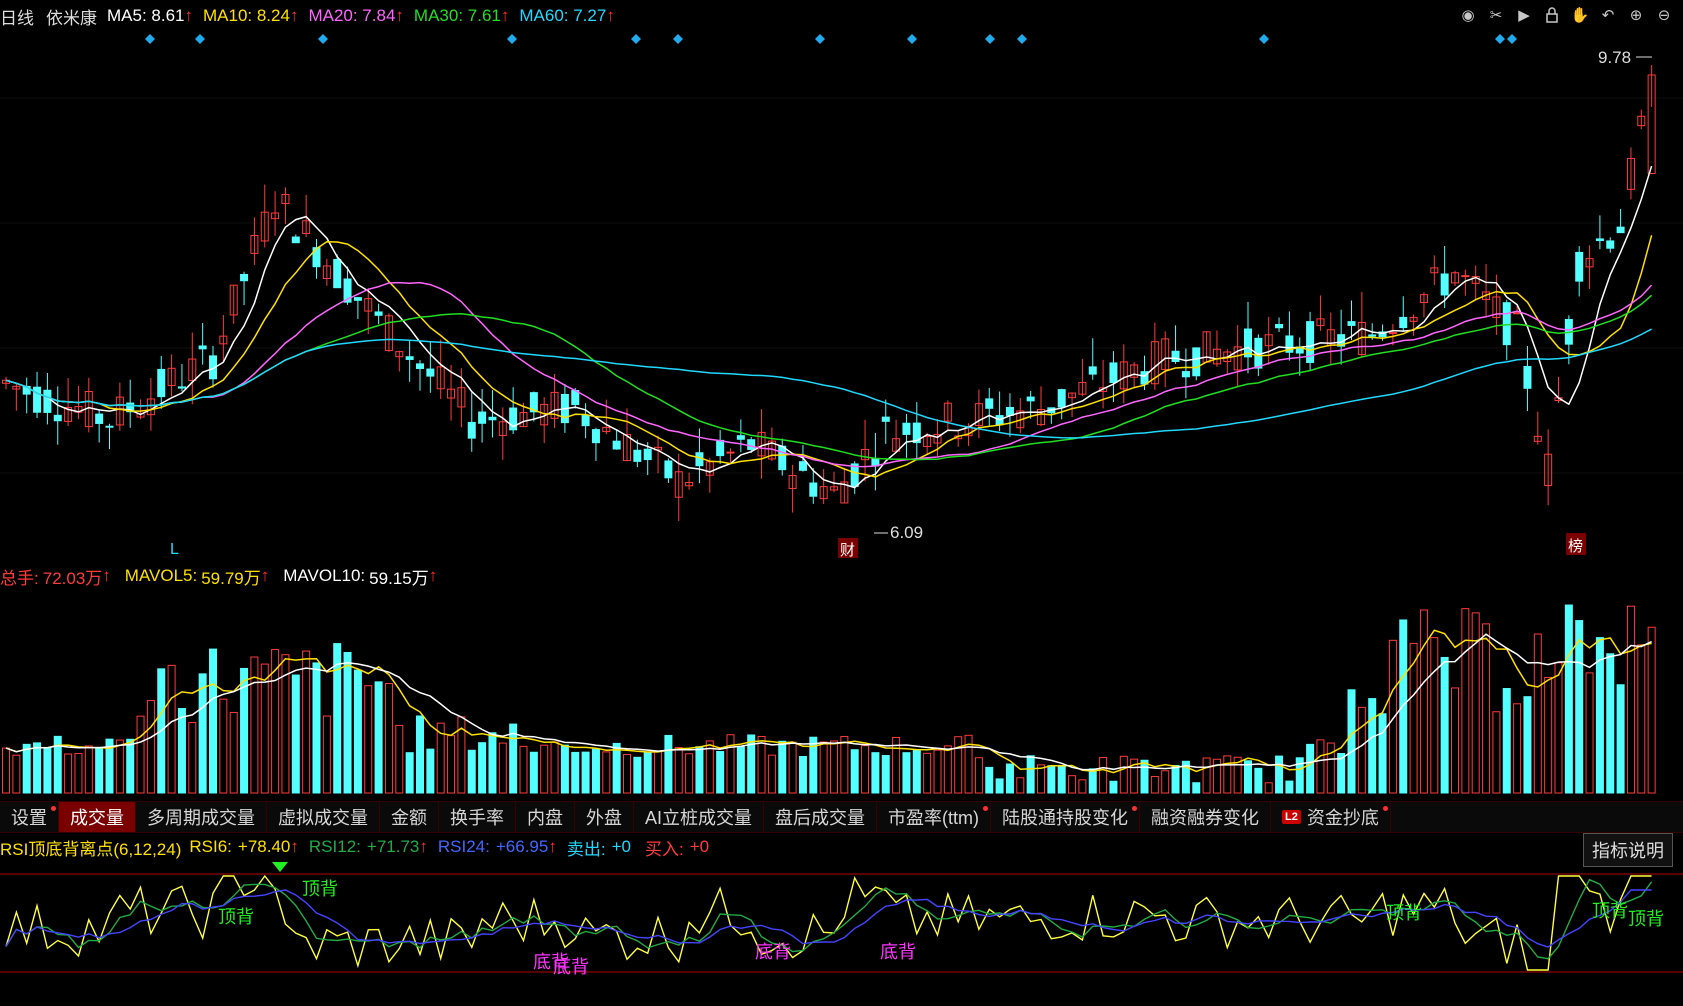 The image size is (1683, 1006). What do you see at coordinates (97, 817) in the screenshot?
I see `tab-1: 成交量` at bounding box center [97, 817].